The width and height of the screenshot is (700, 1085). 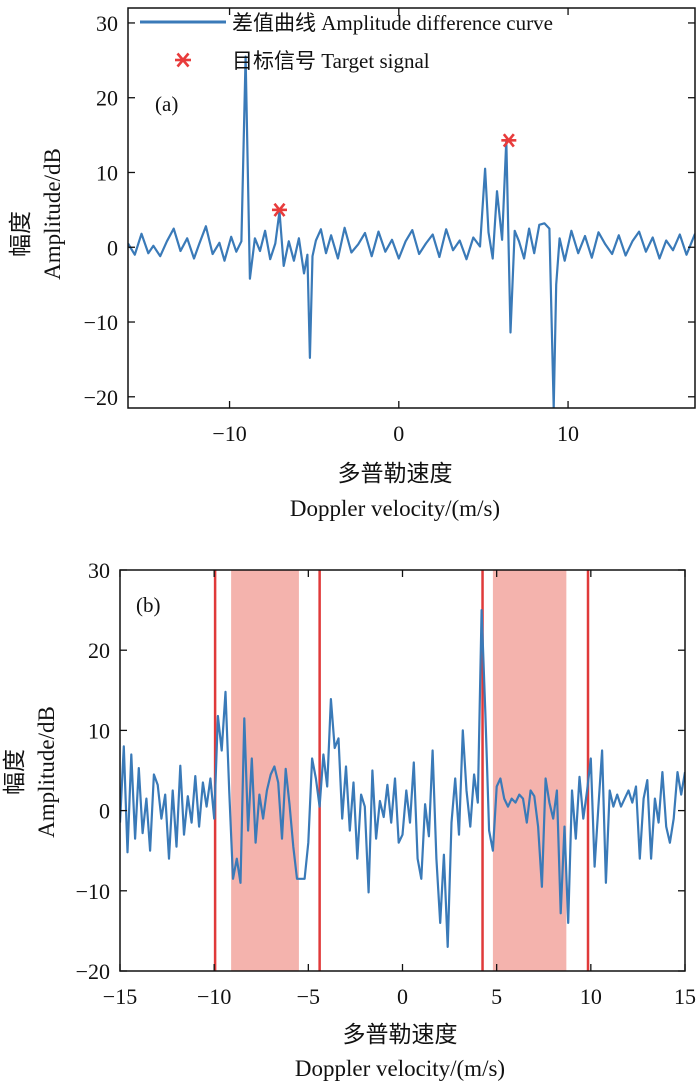 What do you see at coordinates (400, 1034) in the screenshot?
I see `panel-b-xlabel-cn: 多普勒速度` at bounding box center [400, 1034].